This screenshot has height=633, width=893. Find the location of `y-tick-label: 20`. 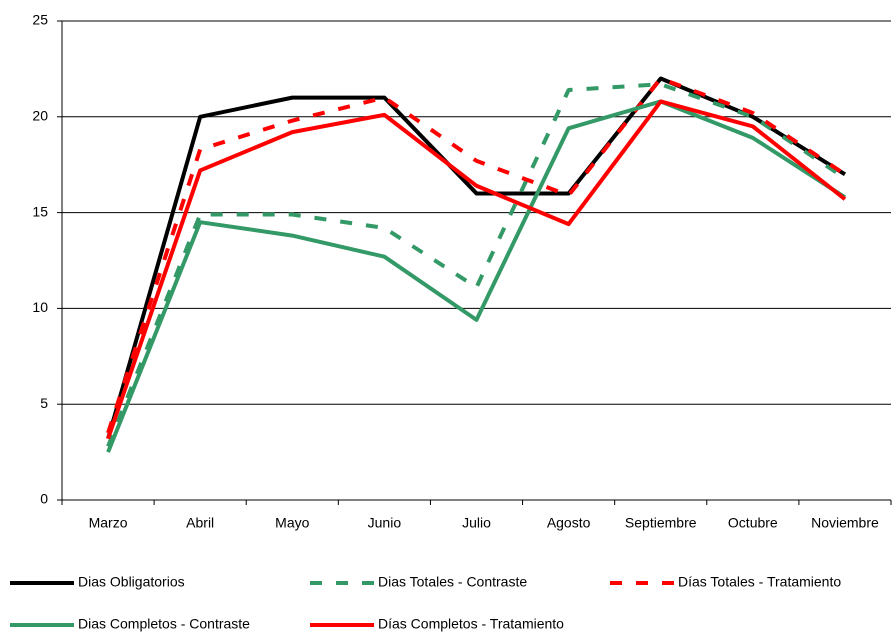

y-tick-label: 20 is located at coordinates (40, 116).